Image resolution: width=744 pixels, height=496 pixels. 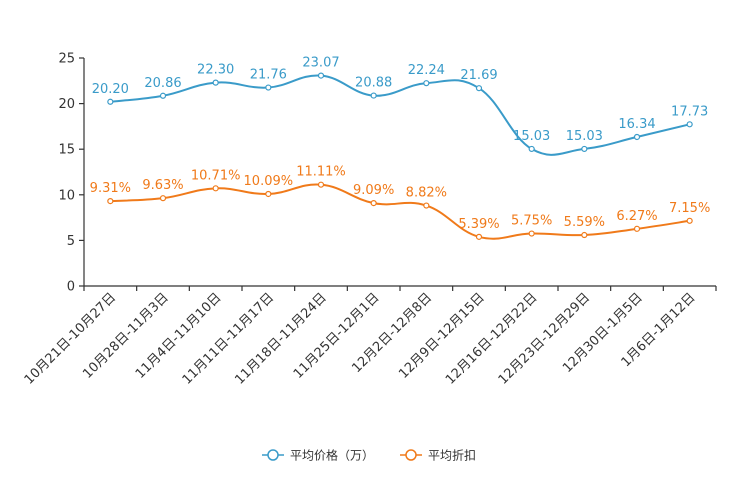 What do you see at coordinates (162, 185) in the screenshot?
I see `series-2-data-label: 9.63%` at bounding box center [162, 185].